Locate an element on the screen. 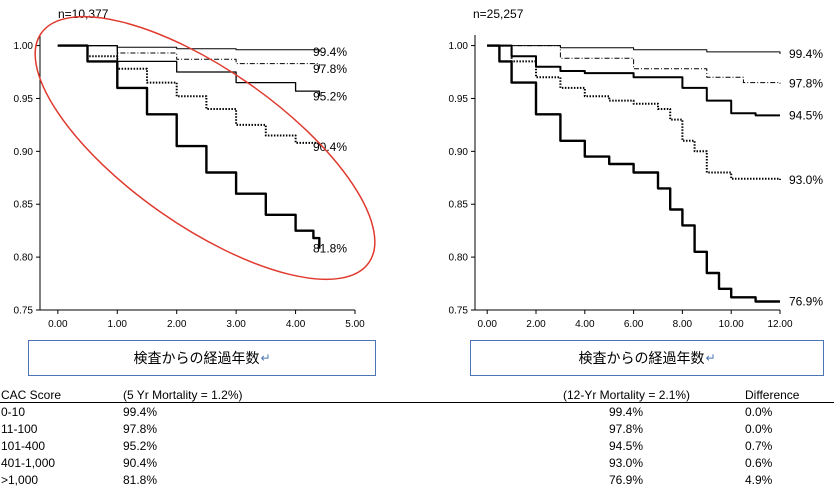 Image resolution: width=834 pixels, height=497 pixels. chart-title: n=25,257 is located at coordinates (498, 14).